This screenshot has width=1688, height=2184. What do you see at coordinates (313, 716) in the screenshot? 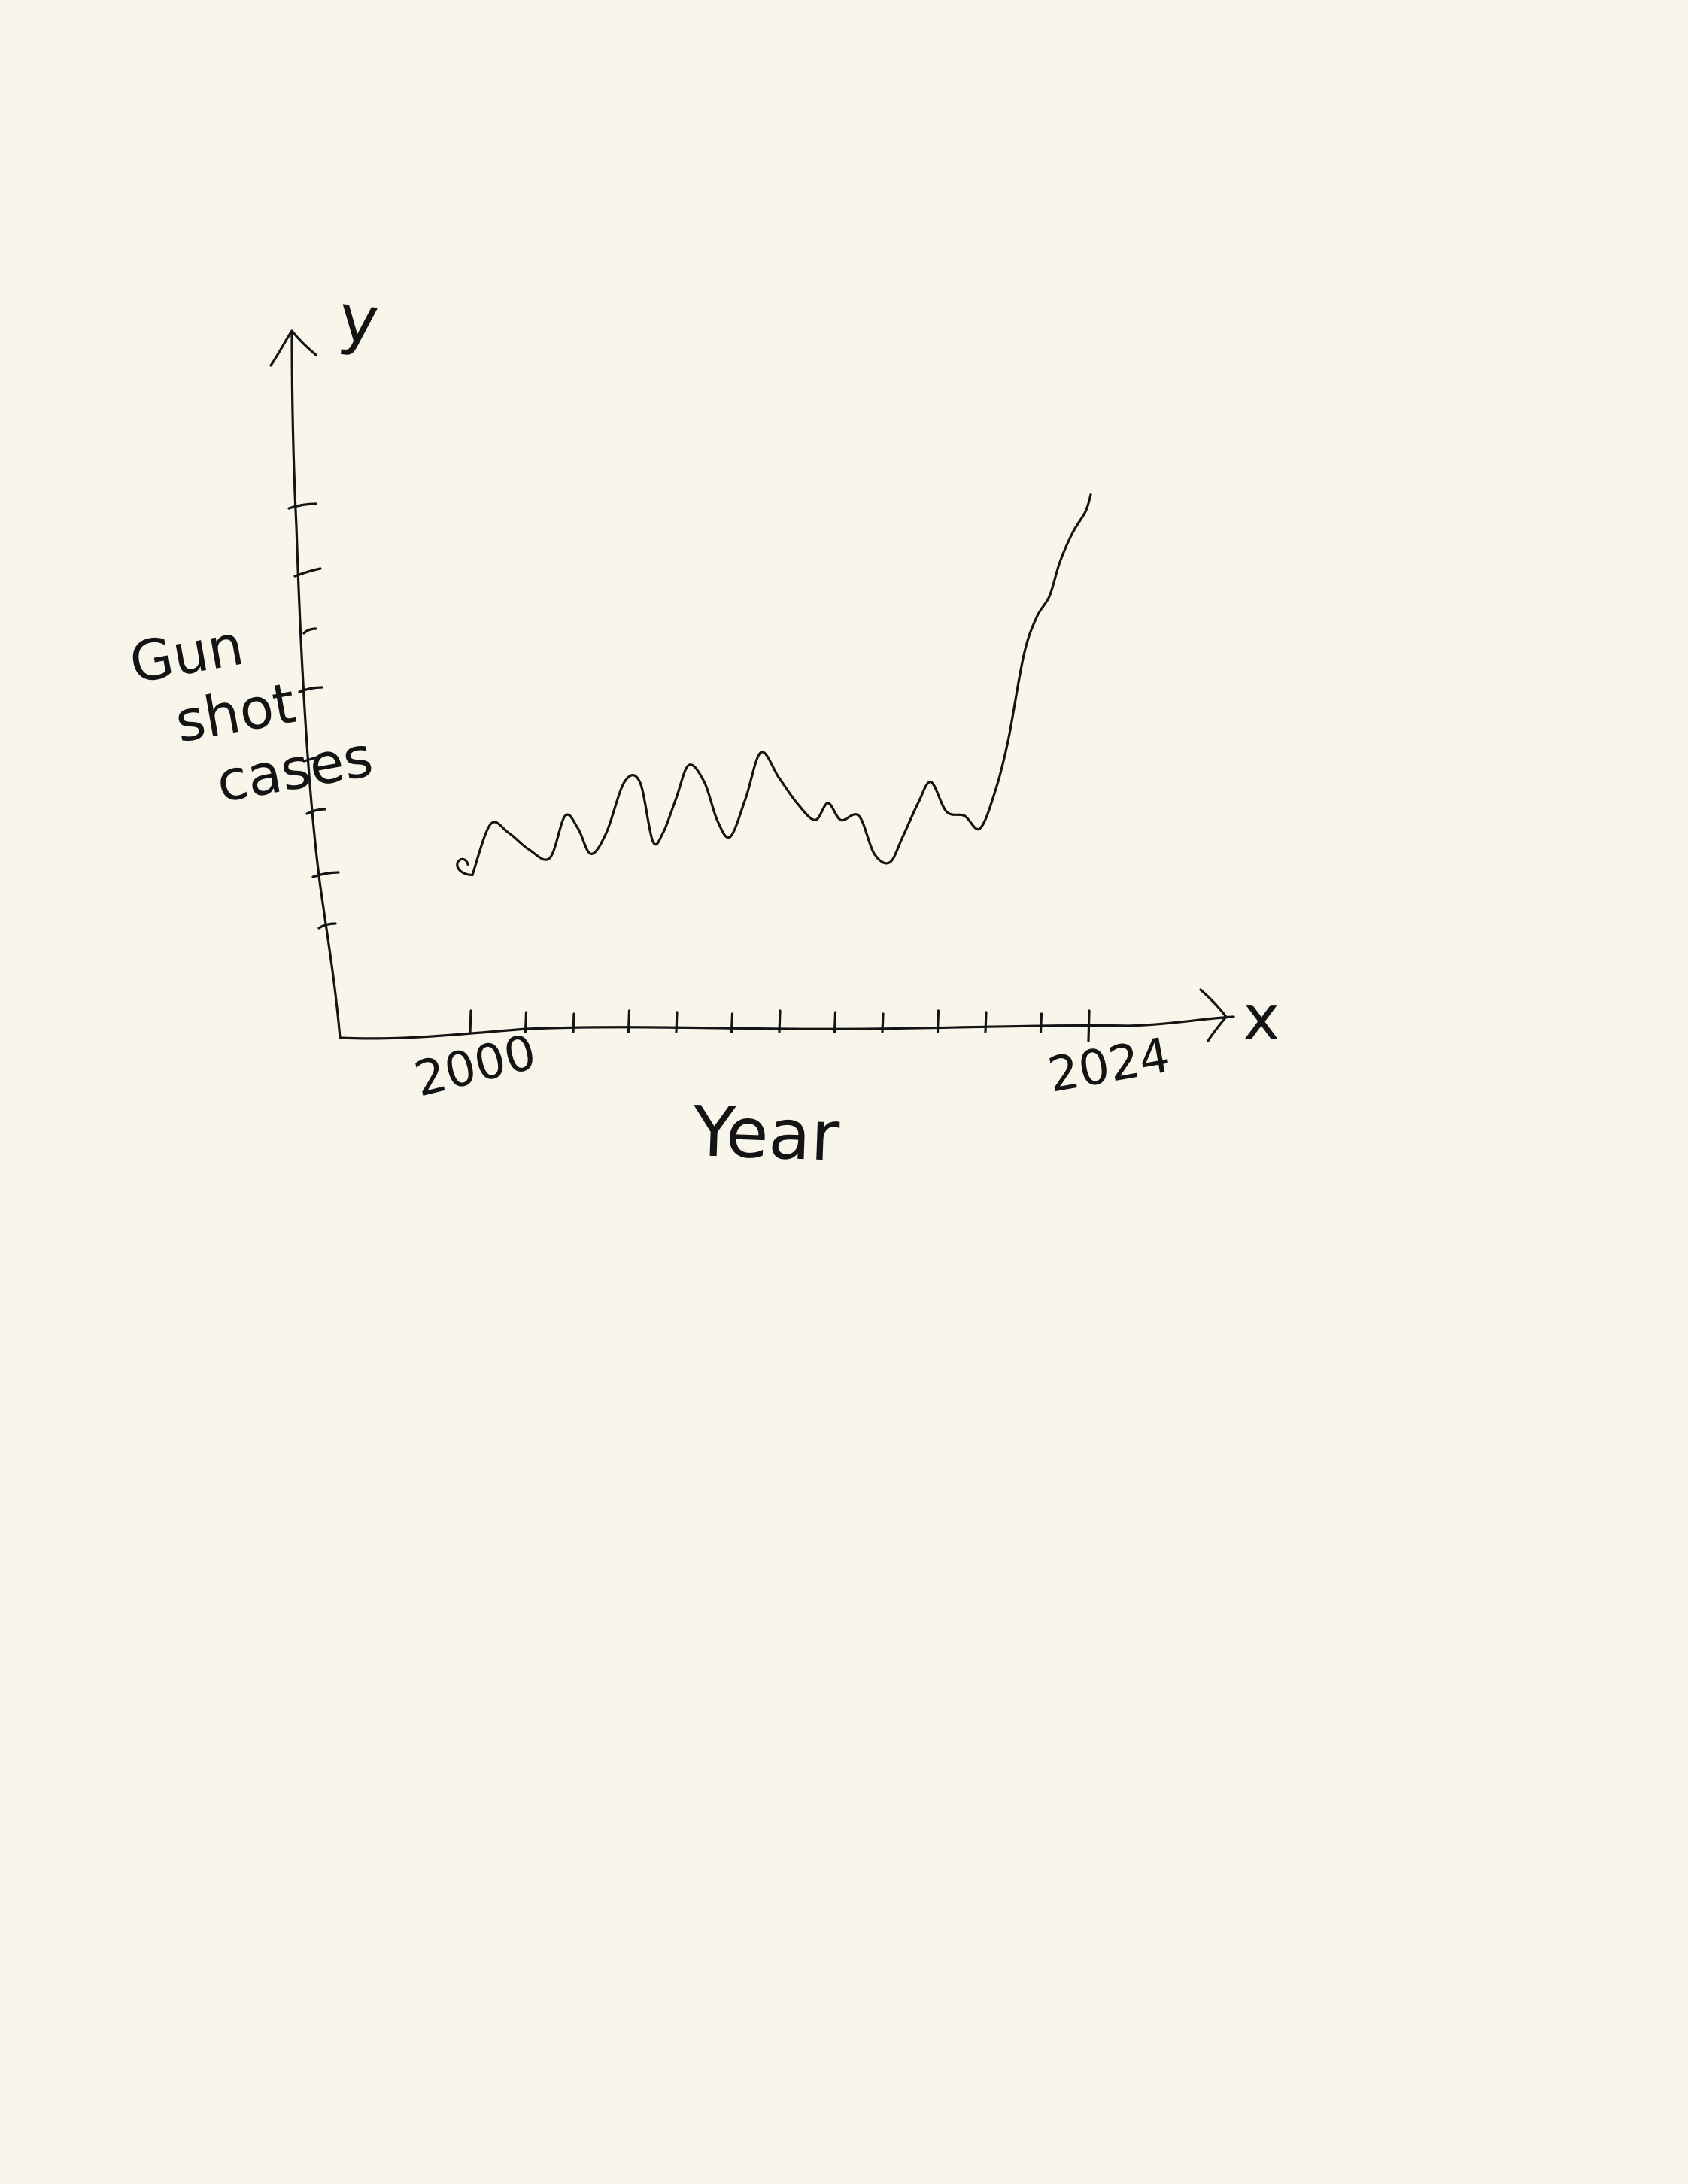
I see `y-tick-marks` at bounding box center [313, 716].